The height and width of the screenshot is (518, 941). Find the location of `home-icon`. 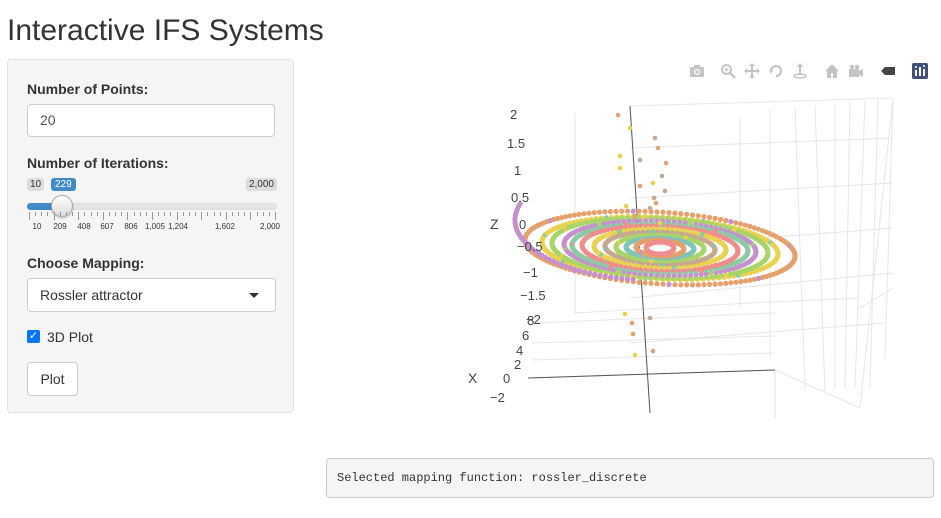

home-icon is located at coordinates (832, 71).